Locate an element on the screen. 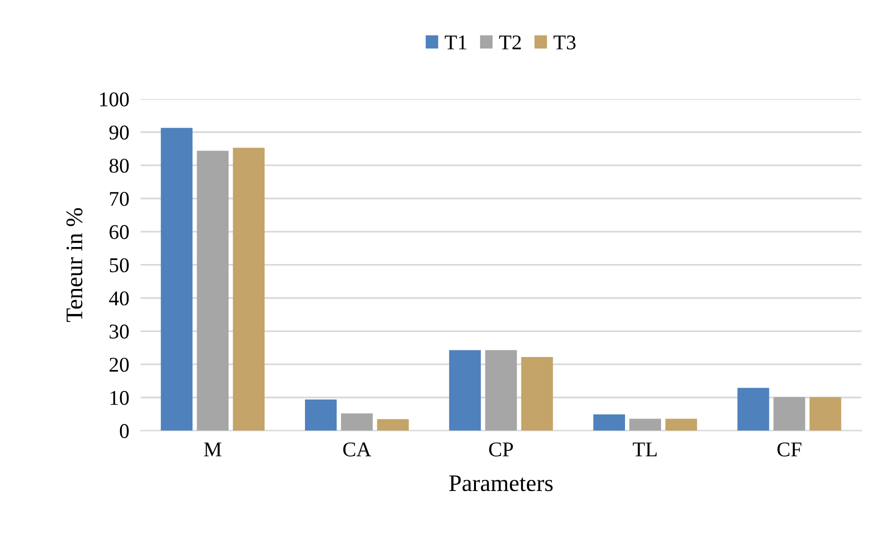  y-tick-label: 10 is located at coordinates (119, 397).